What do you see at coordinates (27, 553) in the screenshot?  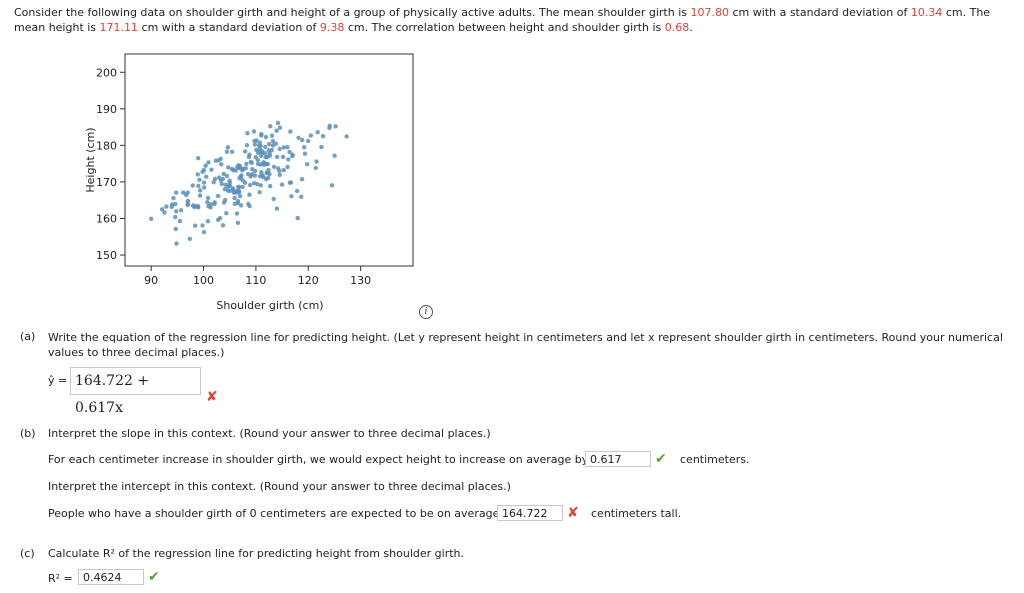 I see `part-c-label: (c)` at bounding box center [27, 553].